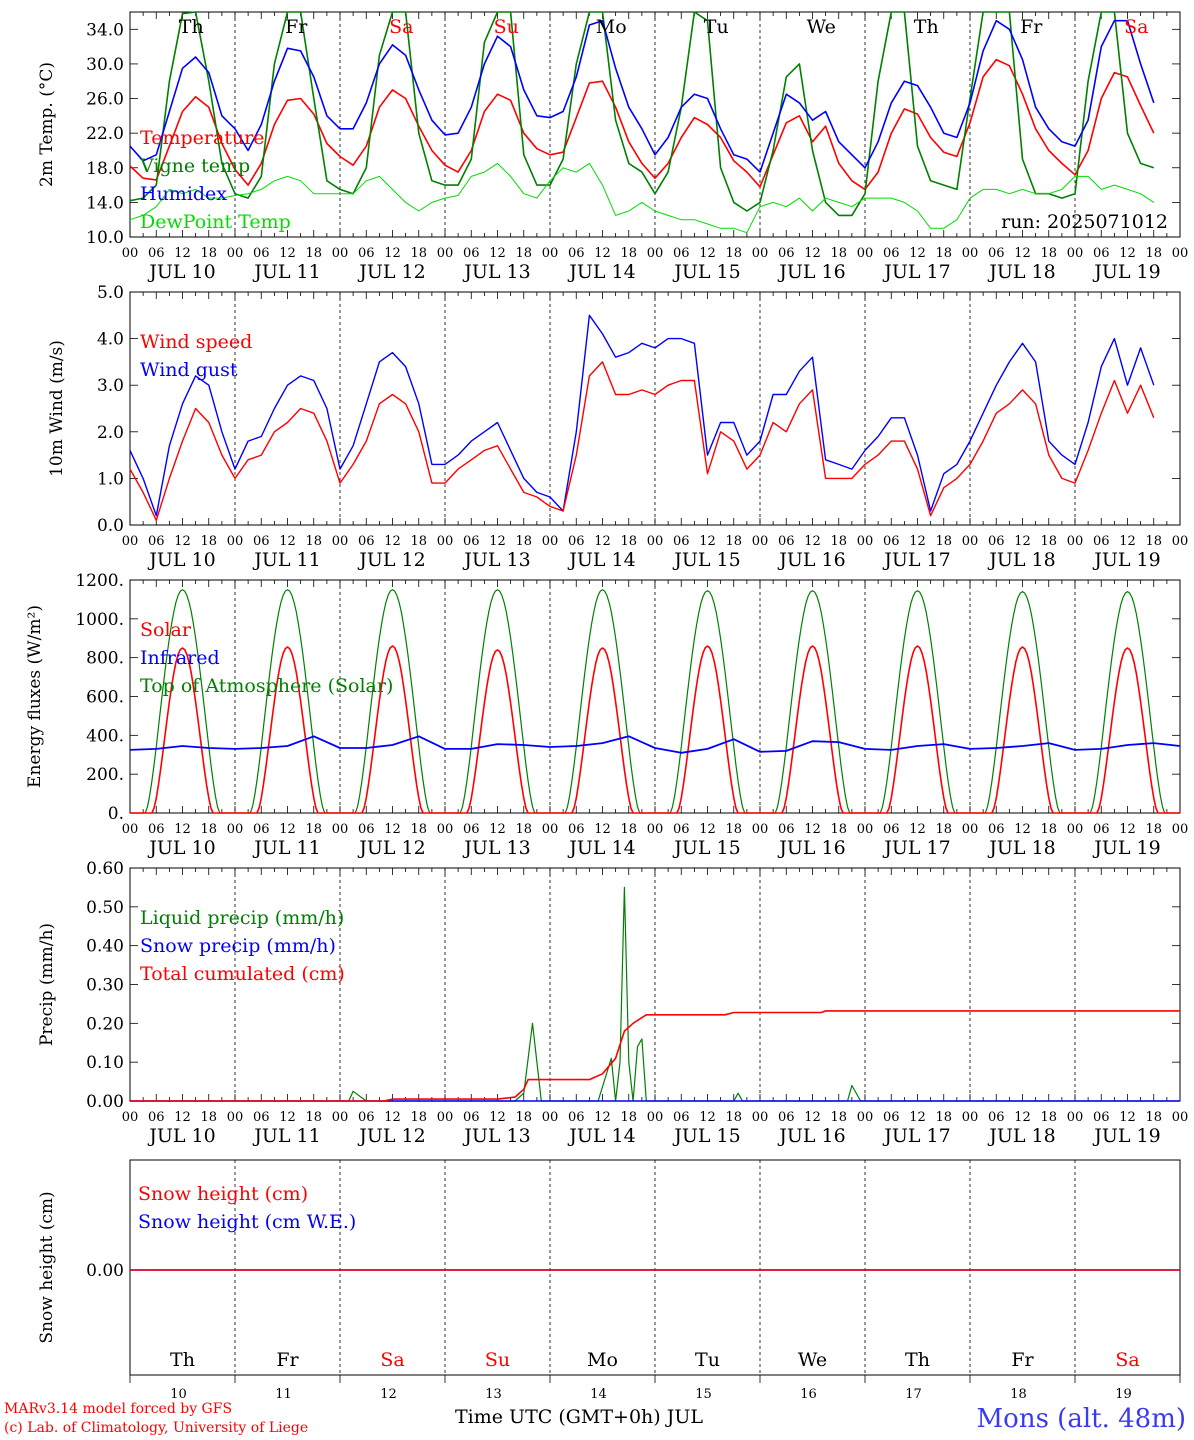 This screenshot has height=1440, width=1194. I want to click on y-axis-title: Energy fluxes (W/m²), so click(35, 696).